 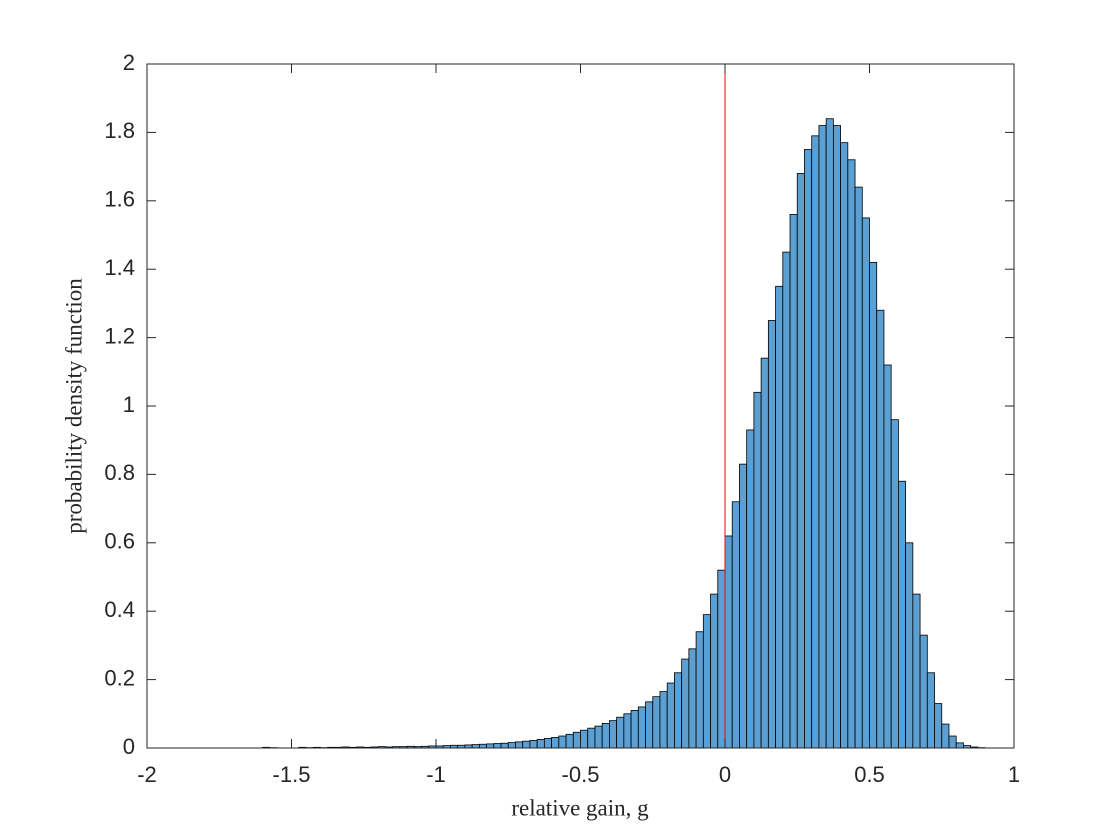 What do you see at coordinates (119, 199) in the screenshot?
I see `y-tick-label: 1.6` at bounding box center [119, 199].